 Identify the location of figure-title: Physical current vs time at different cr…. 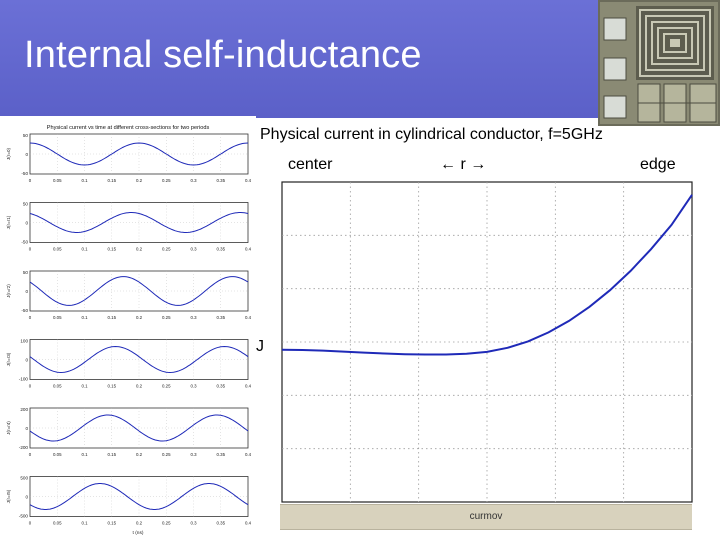
(128, 128).